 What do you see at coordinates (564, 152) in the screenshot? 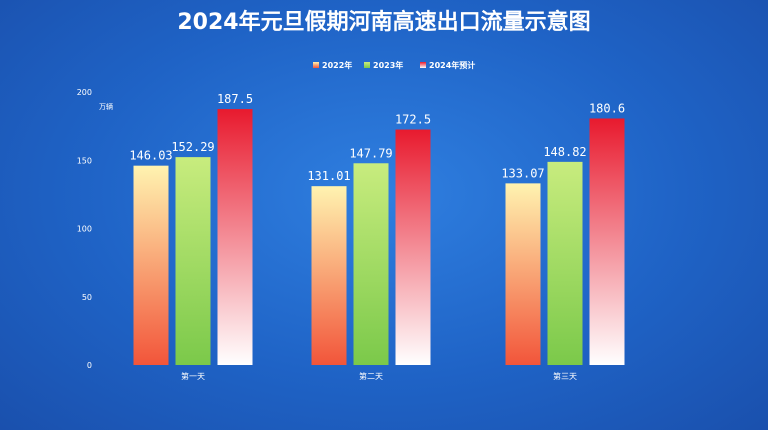
I see `bar-value-label: 148.82` at bounding box center [564, 152].